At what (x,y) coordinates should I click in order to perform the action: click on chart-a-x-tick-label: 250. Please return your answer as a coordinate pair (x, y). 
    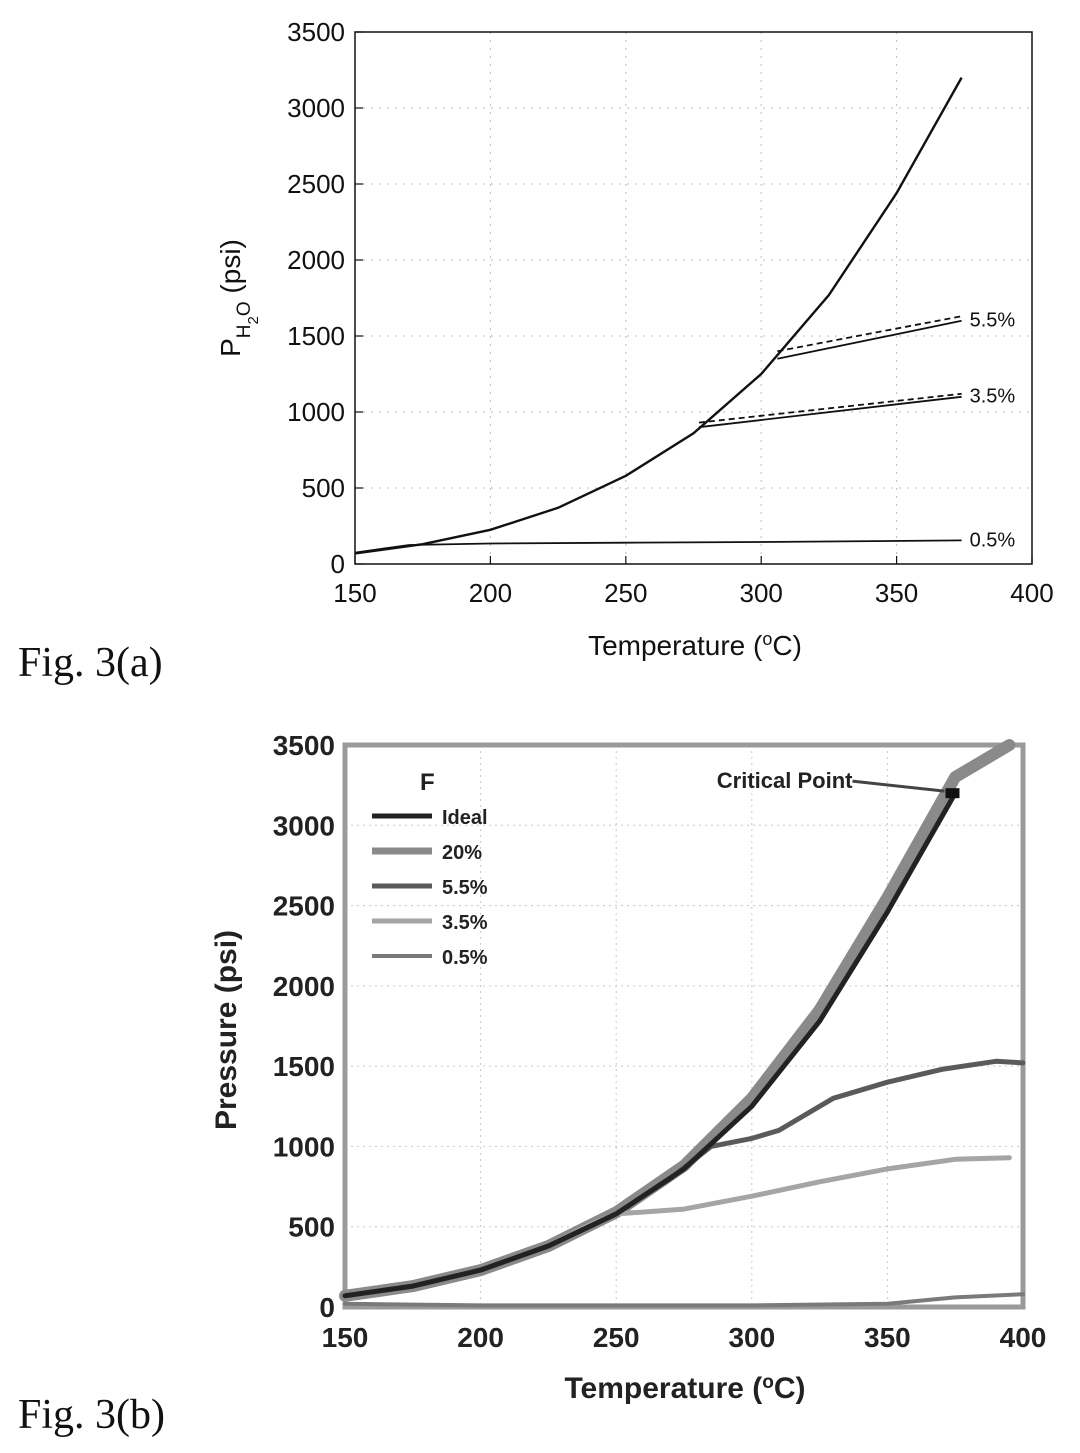
    Looking at the image, I should click on (625, 593).